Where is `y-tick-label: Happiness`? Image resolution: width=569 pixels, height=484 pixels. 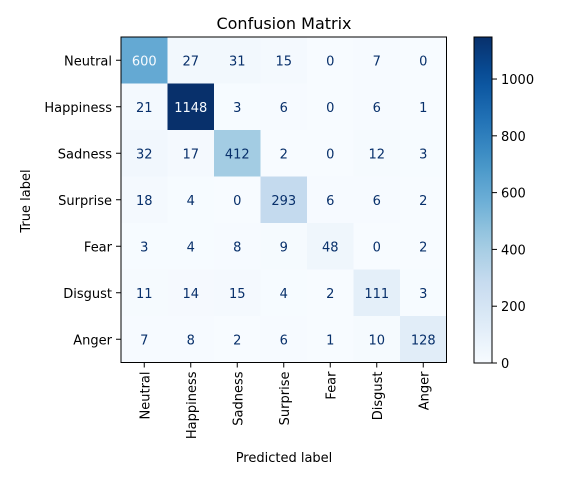
y-tick-label: Happiness is located at coordinates (78, 108).